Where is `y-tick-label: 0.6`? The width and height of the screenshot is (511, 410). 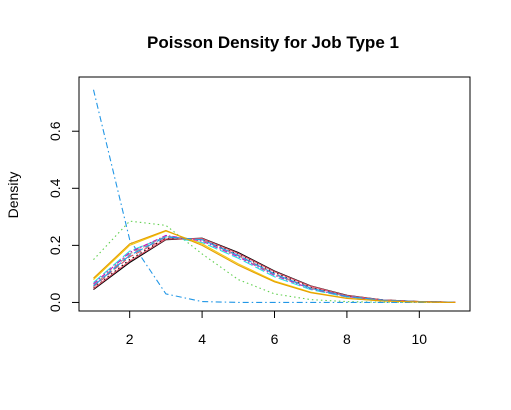
y-tick-label: 0.6 is located at coordinates (55, 131).